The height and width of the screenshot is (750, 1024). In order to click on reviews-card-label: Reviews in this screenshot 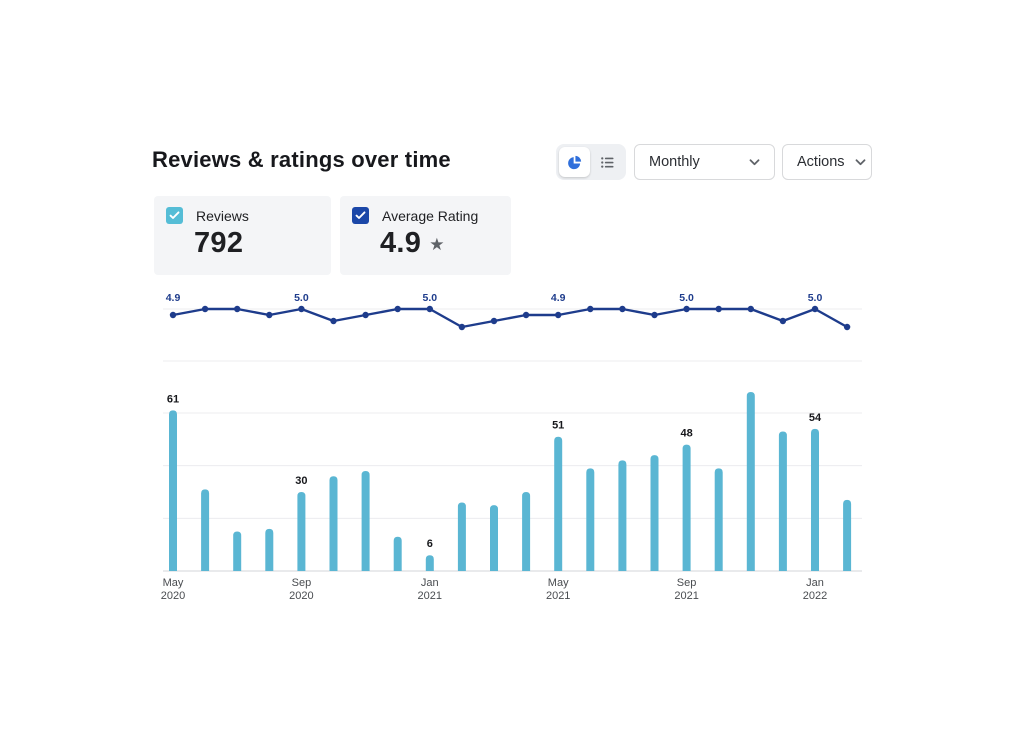, I will do `click(222, 215)`.